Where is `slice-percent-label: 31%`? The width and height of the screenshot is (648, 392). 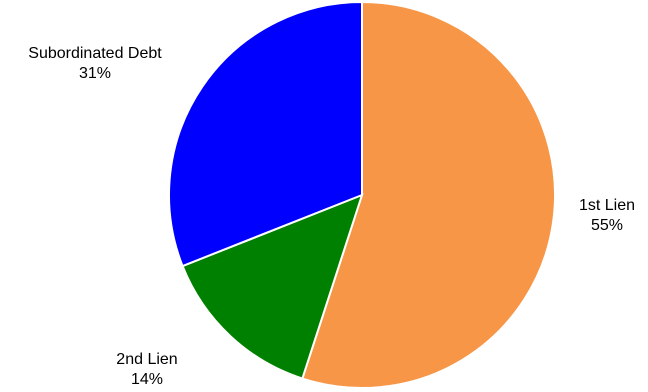 slice-percent-label: 31% is located at coordinates (95, 73).